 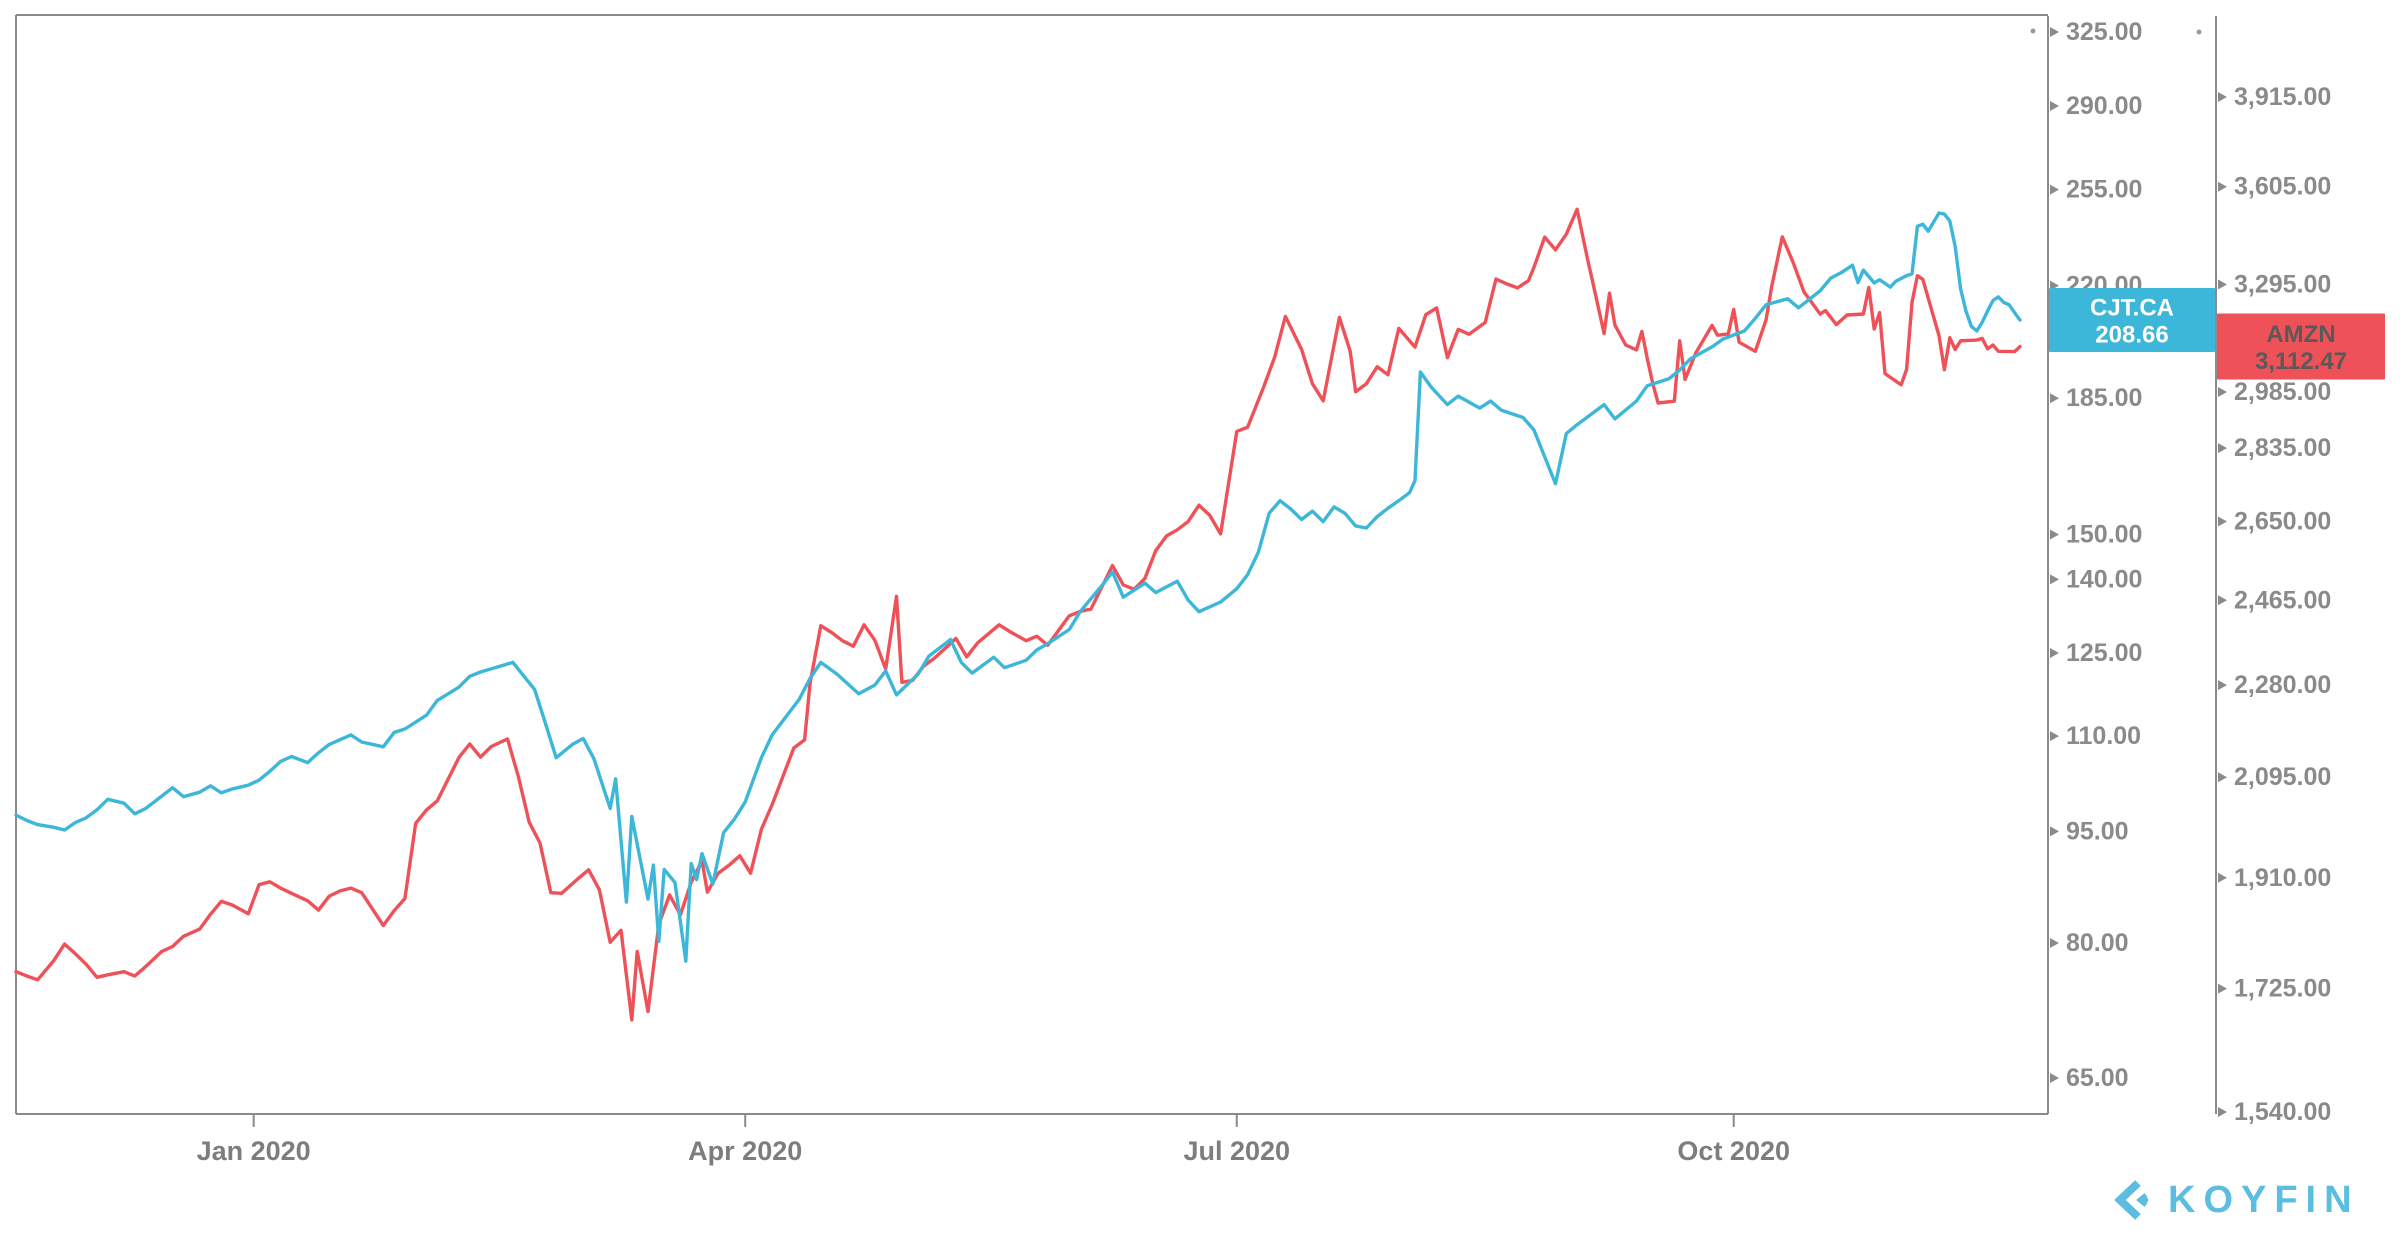 I want to click on y-tick-label: 2,835.00, so click(x=2282, y=448).